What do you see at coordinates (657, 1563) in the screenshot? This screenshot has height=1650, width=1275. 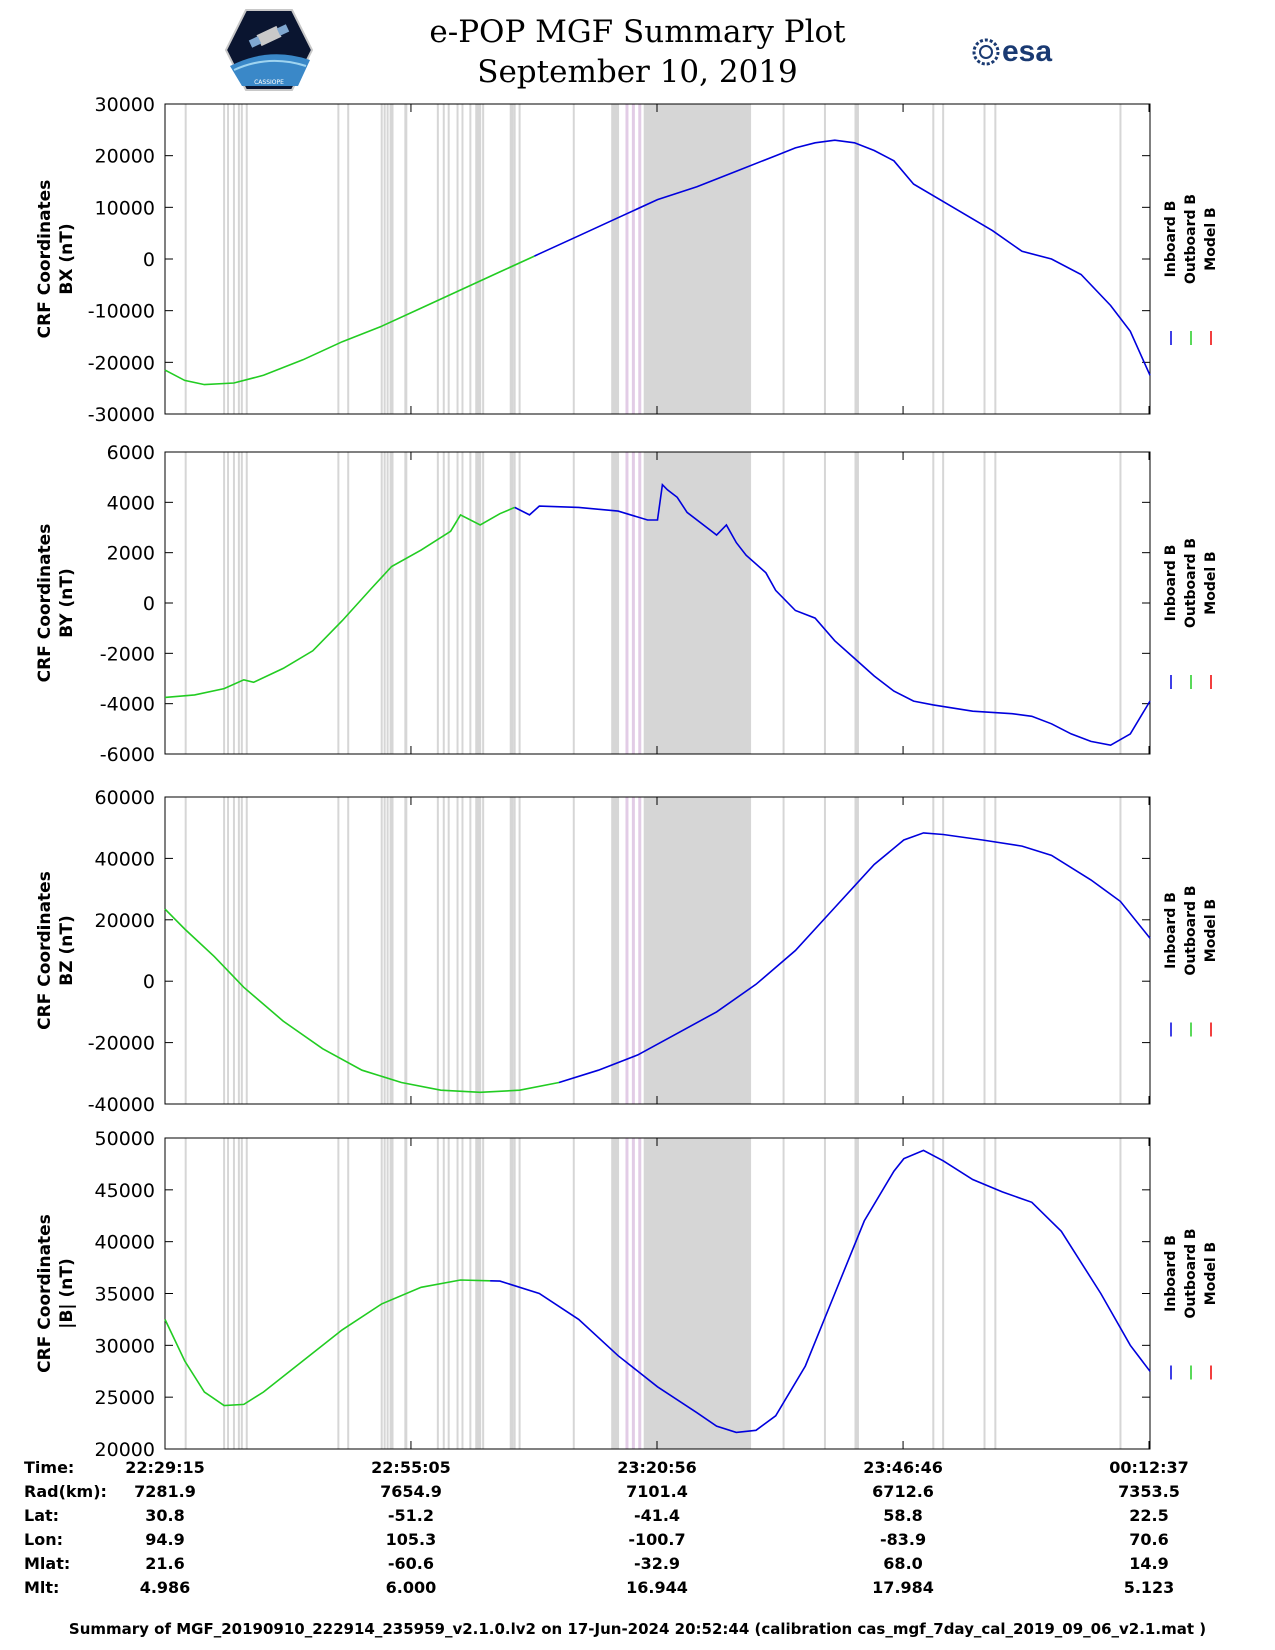 I see `ephemeris-value: -32.9` at bounding box center [657, 1563].